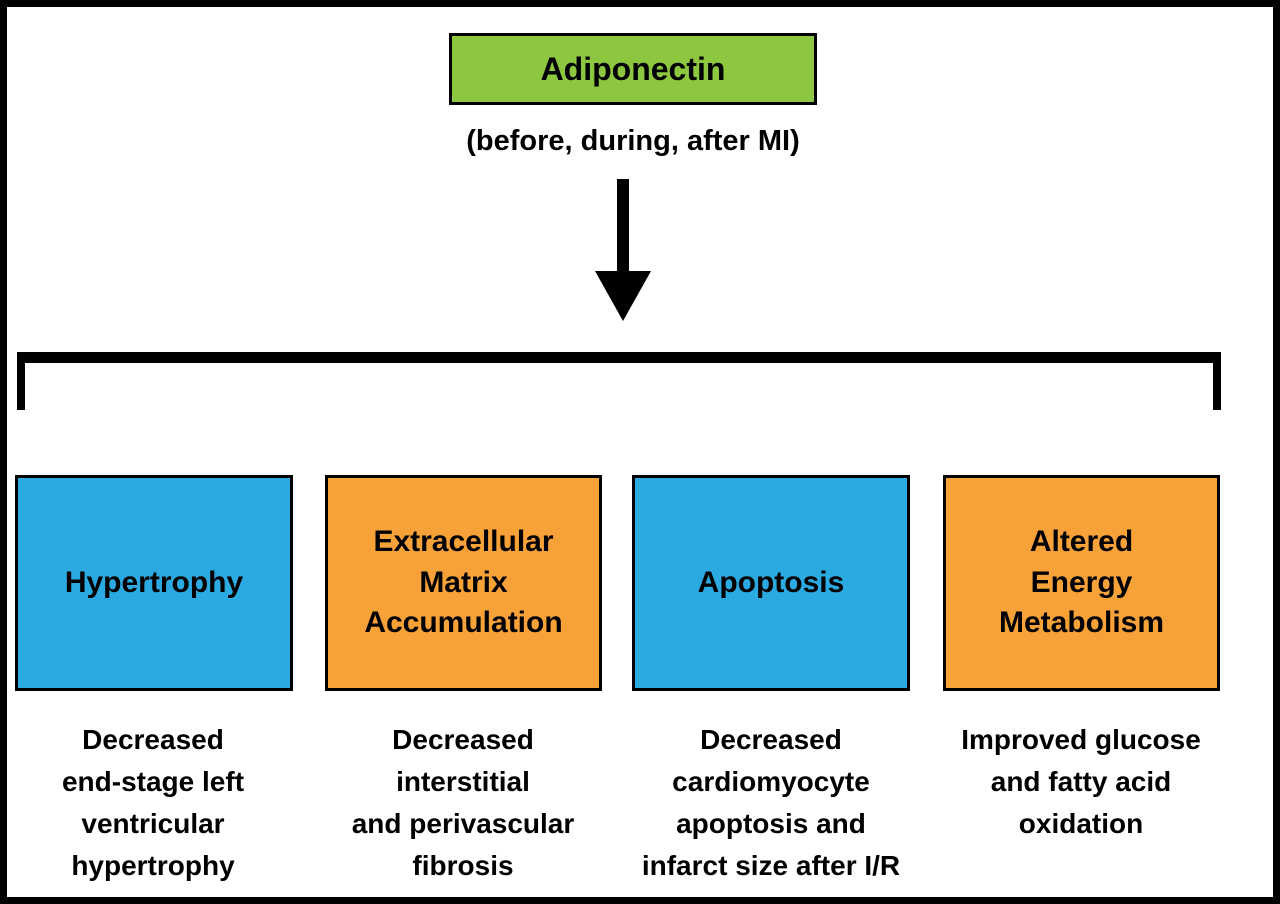 This screenshot has height=904, width=1280. Describe the element at coordinates (623, 296) in the screenshot. I see `down-arrow-icon` at that location.